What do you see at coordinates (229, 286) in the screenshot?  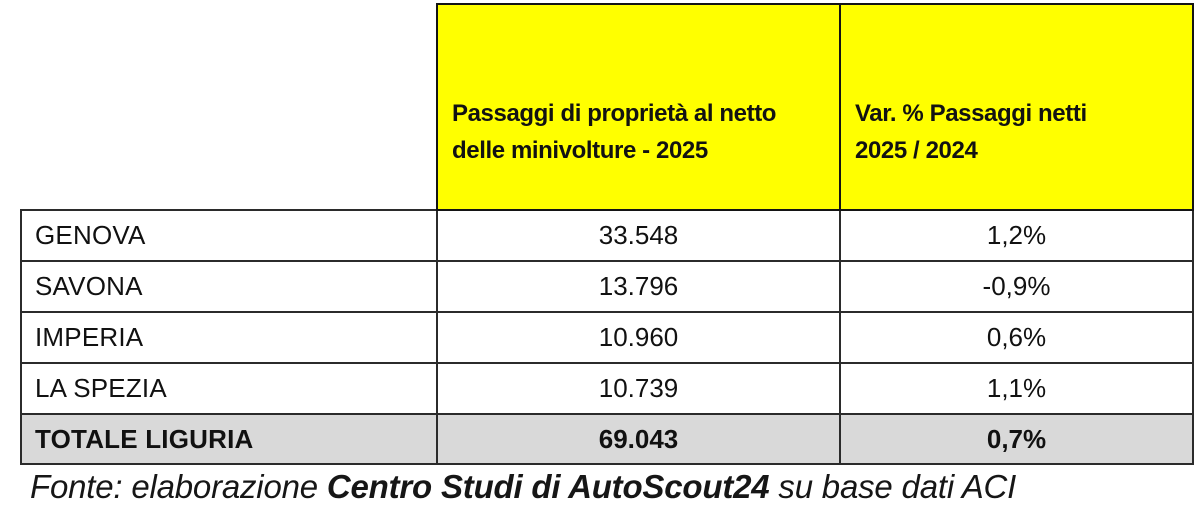 I see `province-name: SAVONA` at bounding box center [229, 286].